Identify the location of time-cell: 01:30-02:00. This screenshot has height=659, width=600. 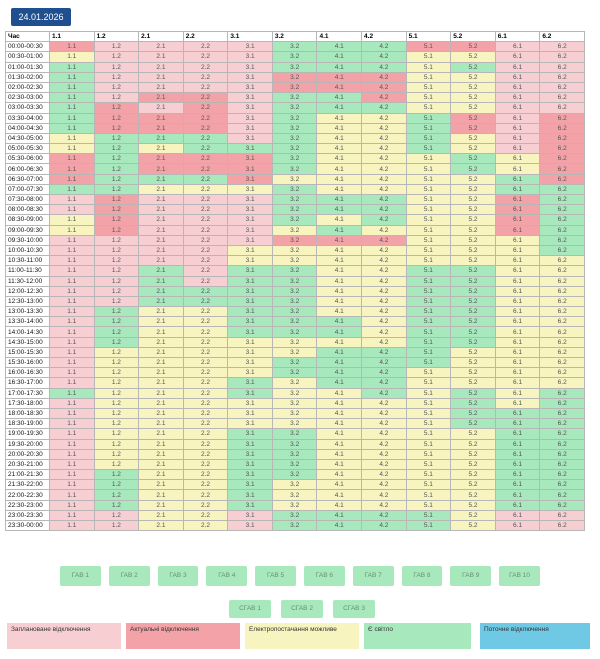
(27, 77).